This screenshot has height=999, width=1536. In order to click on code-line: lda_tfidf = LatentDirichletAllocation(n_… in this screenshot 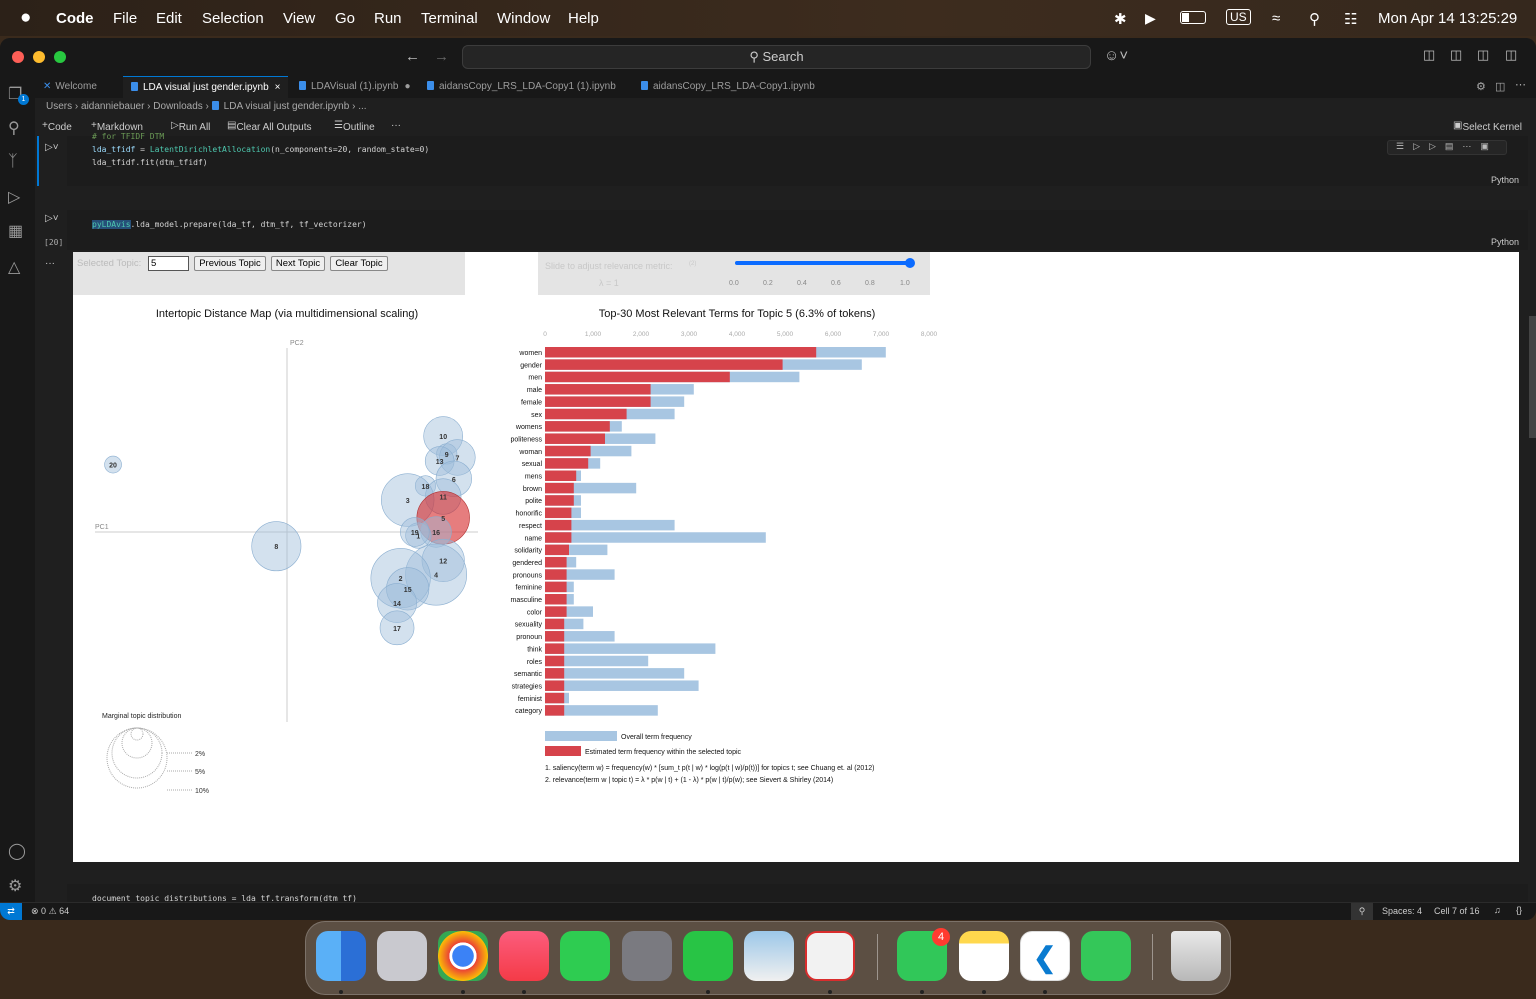, I will do `click(261, 149)`.